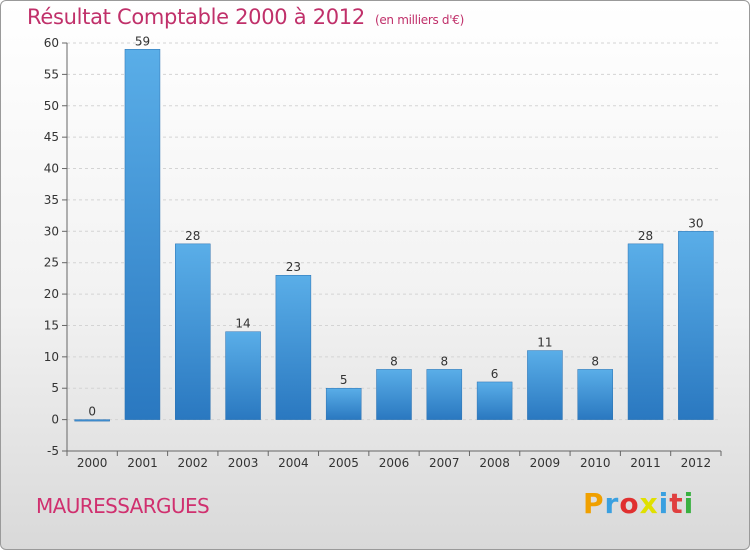 This screenshot has width=750, height=550. I want to click on data-label-2011: 28, so click(645, 236).